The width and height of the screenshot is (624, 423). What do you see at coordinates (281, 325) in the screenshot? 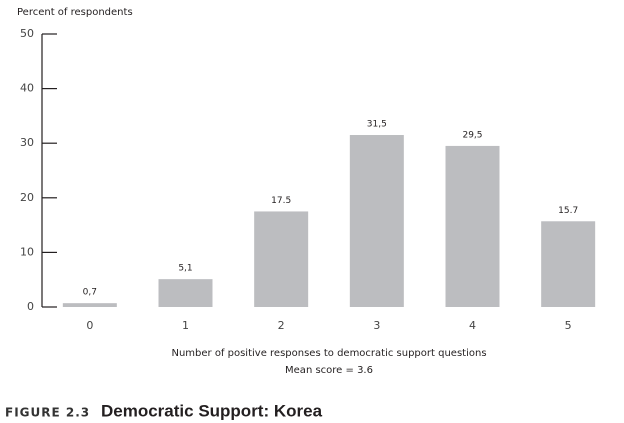
I see `x-tick-label: 2` at bounding box center [281, 325].